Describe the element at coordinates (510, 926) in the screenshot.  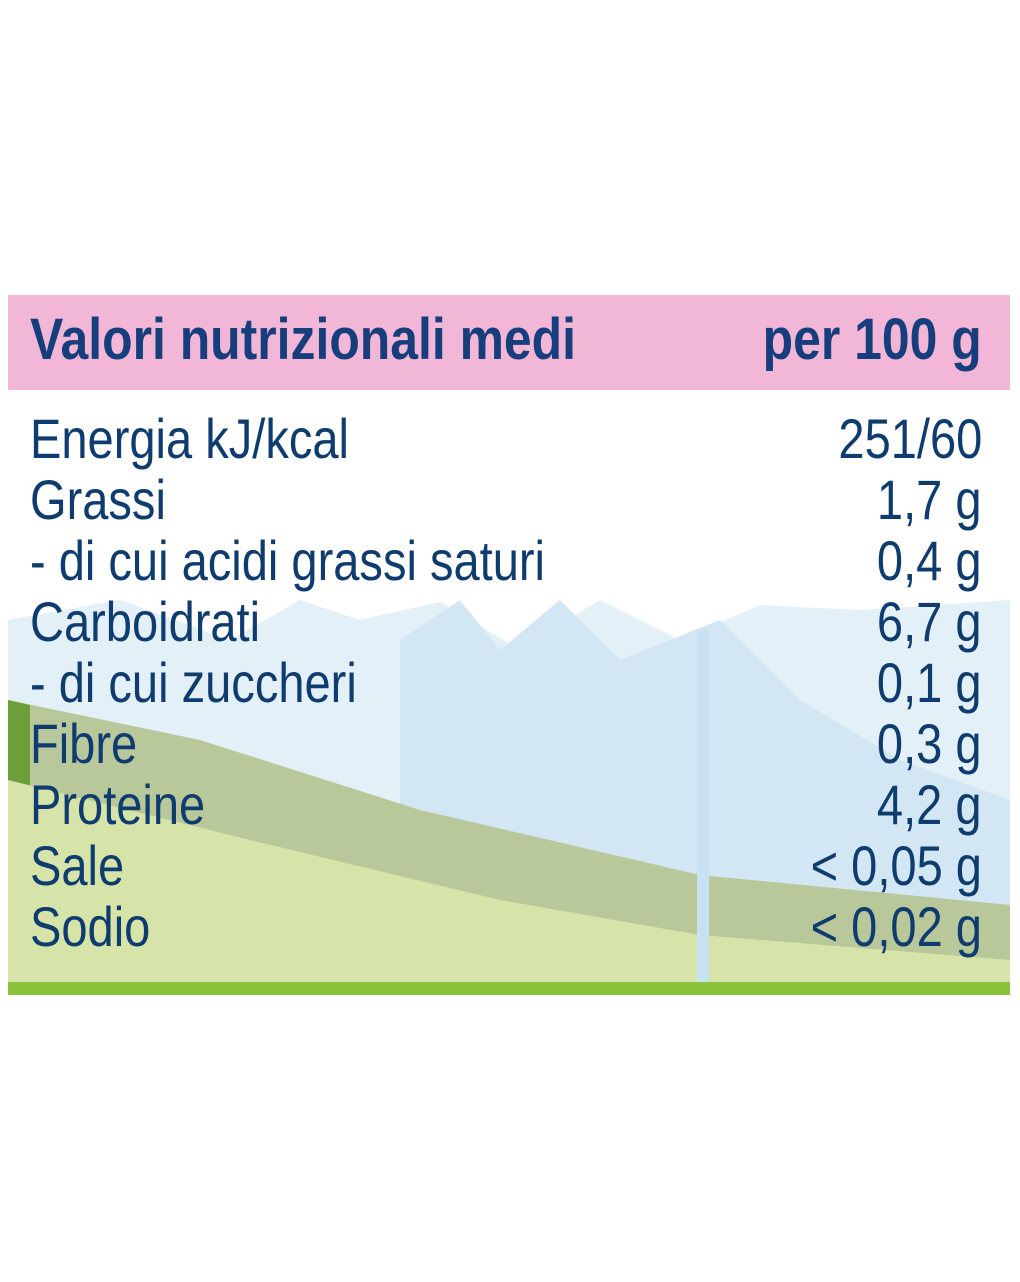
I see `table-row: Sodio < 0,02 g` at that location.